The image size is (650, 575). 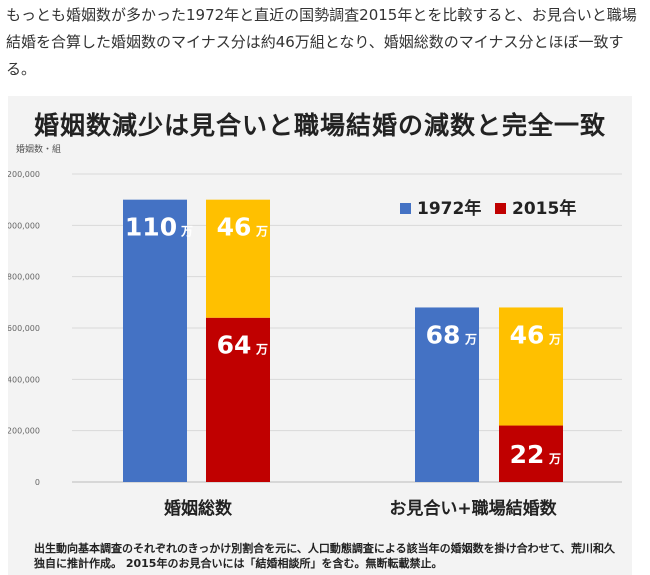 What do you see at coordinates (37, 482) in the screenshot?
I see `y-tick-label: 0` at bounding box center [37, 482].